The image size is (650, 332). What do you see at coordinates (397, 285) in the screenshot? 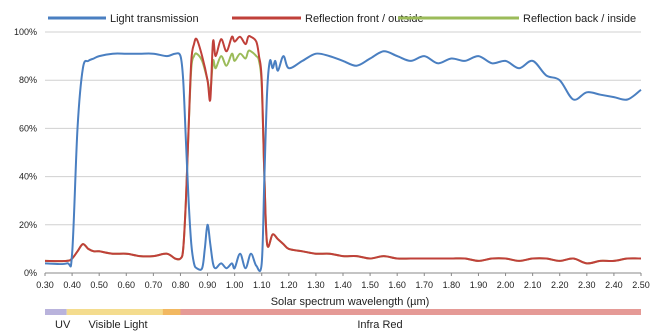
I see `x-tick-label: 1.60` at bounding box center [397, 285].